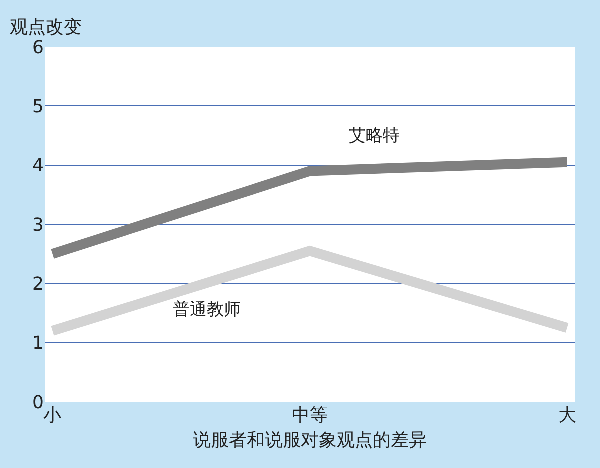 The width and height of the screenshot is (600, 468). I want to click on y-tick-label: 1, so click(38, 343).